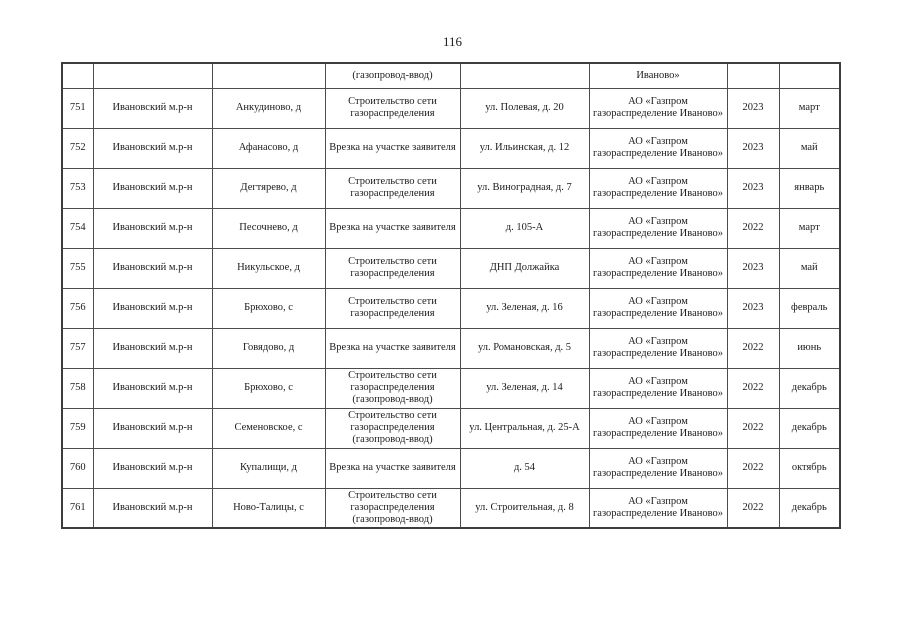 Image resolution: width=905 pixels, height=640 pixels. I want to click on cell-number: 756, so click(77, 308).